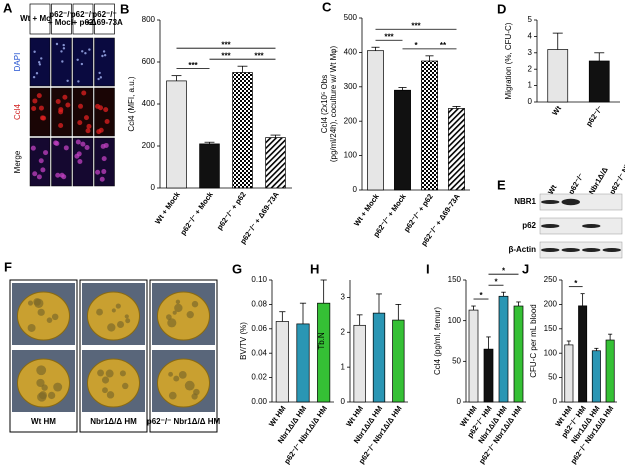 The width and height of the screenshot is (625, 465). Describe the element at coordinates (277, 416) in the screenshot. I see `x-tick-label: Wt HM` at that location.